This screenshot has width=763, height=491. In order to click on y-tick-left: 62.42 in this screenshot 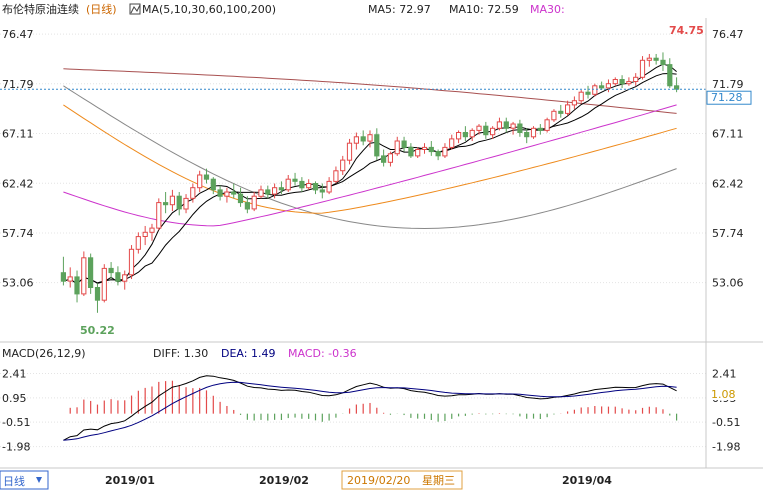, I will do `click(18, 183)`.